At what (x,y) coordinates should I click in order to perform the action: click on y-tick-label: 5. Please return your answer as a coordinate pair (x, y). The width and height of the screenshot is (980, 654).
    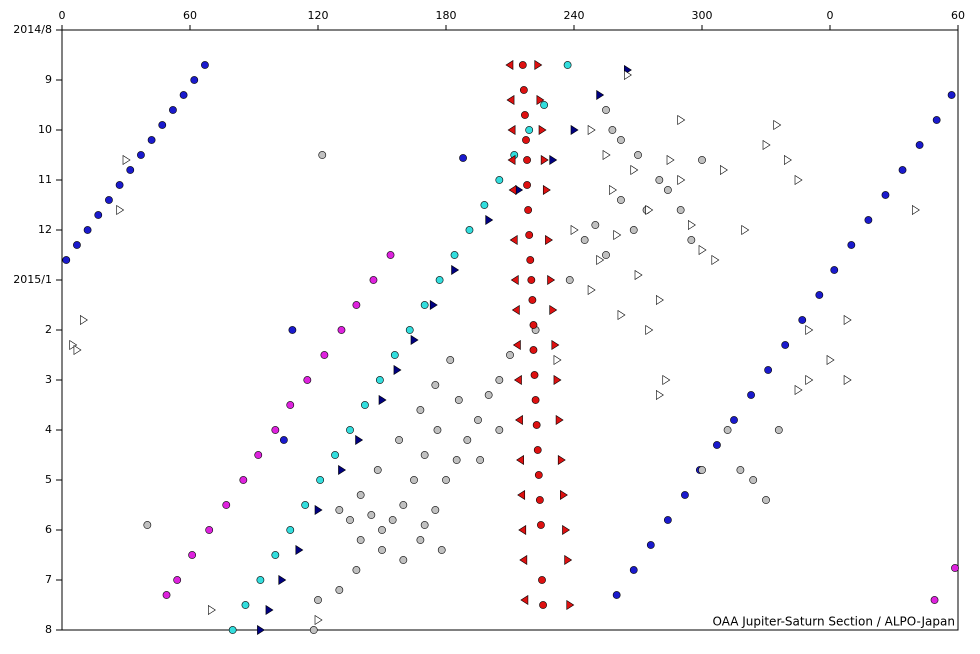
    Looking at the image, I should click on (48, 479).